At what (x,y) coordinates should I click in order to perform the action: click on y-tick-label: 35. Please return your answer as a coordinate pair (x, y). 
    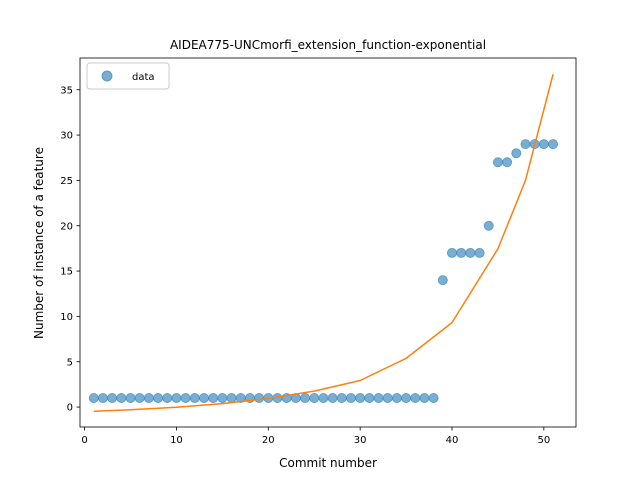
    Looking at the image, I should click on (66, 90).